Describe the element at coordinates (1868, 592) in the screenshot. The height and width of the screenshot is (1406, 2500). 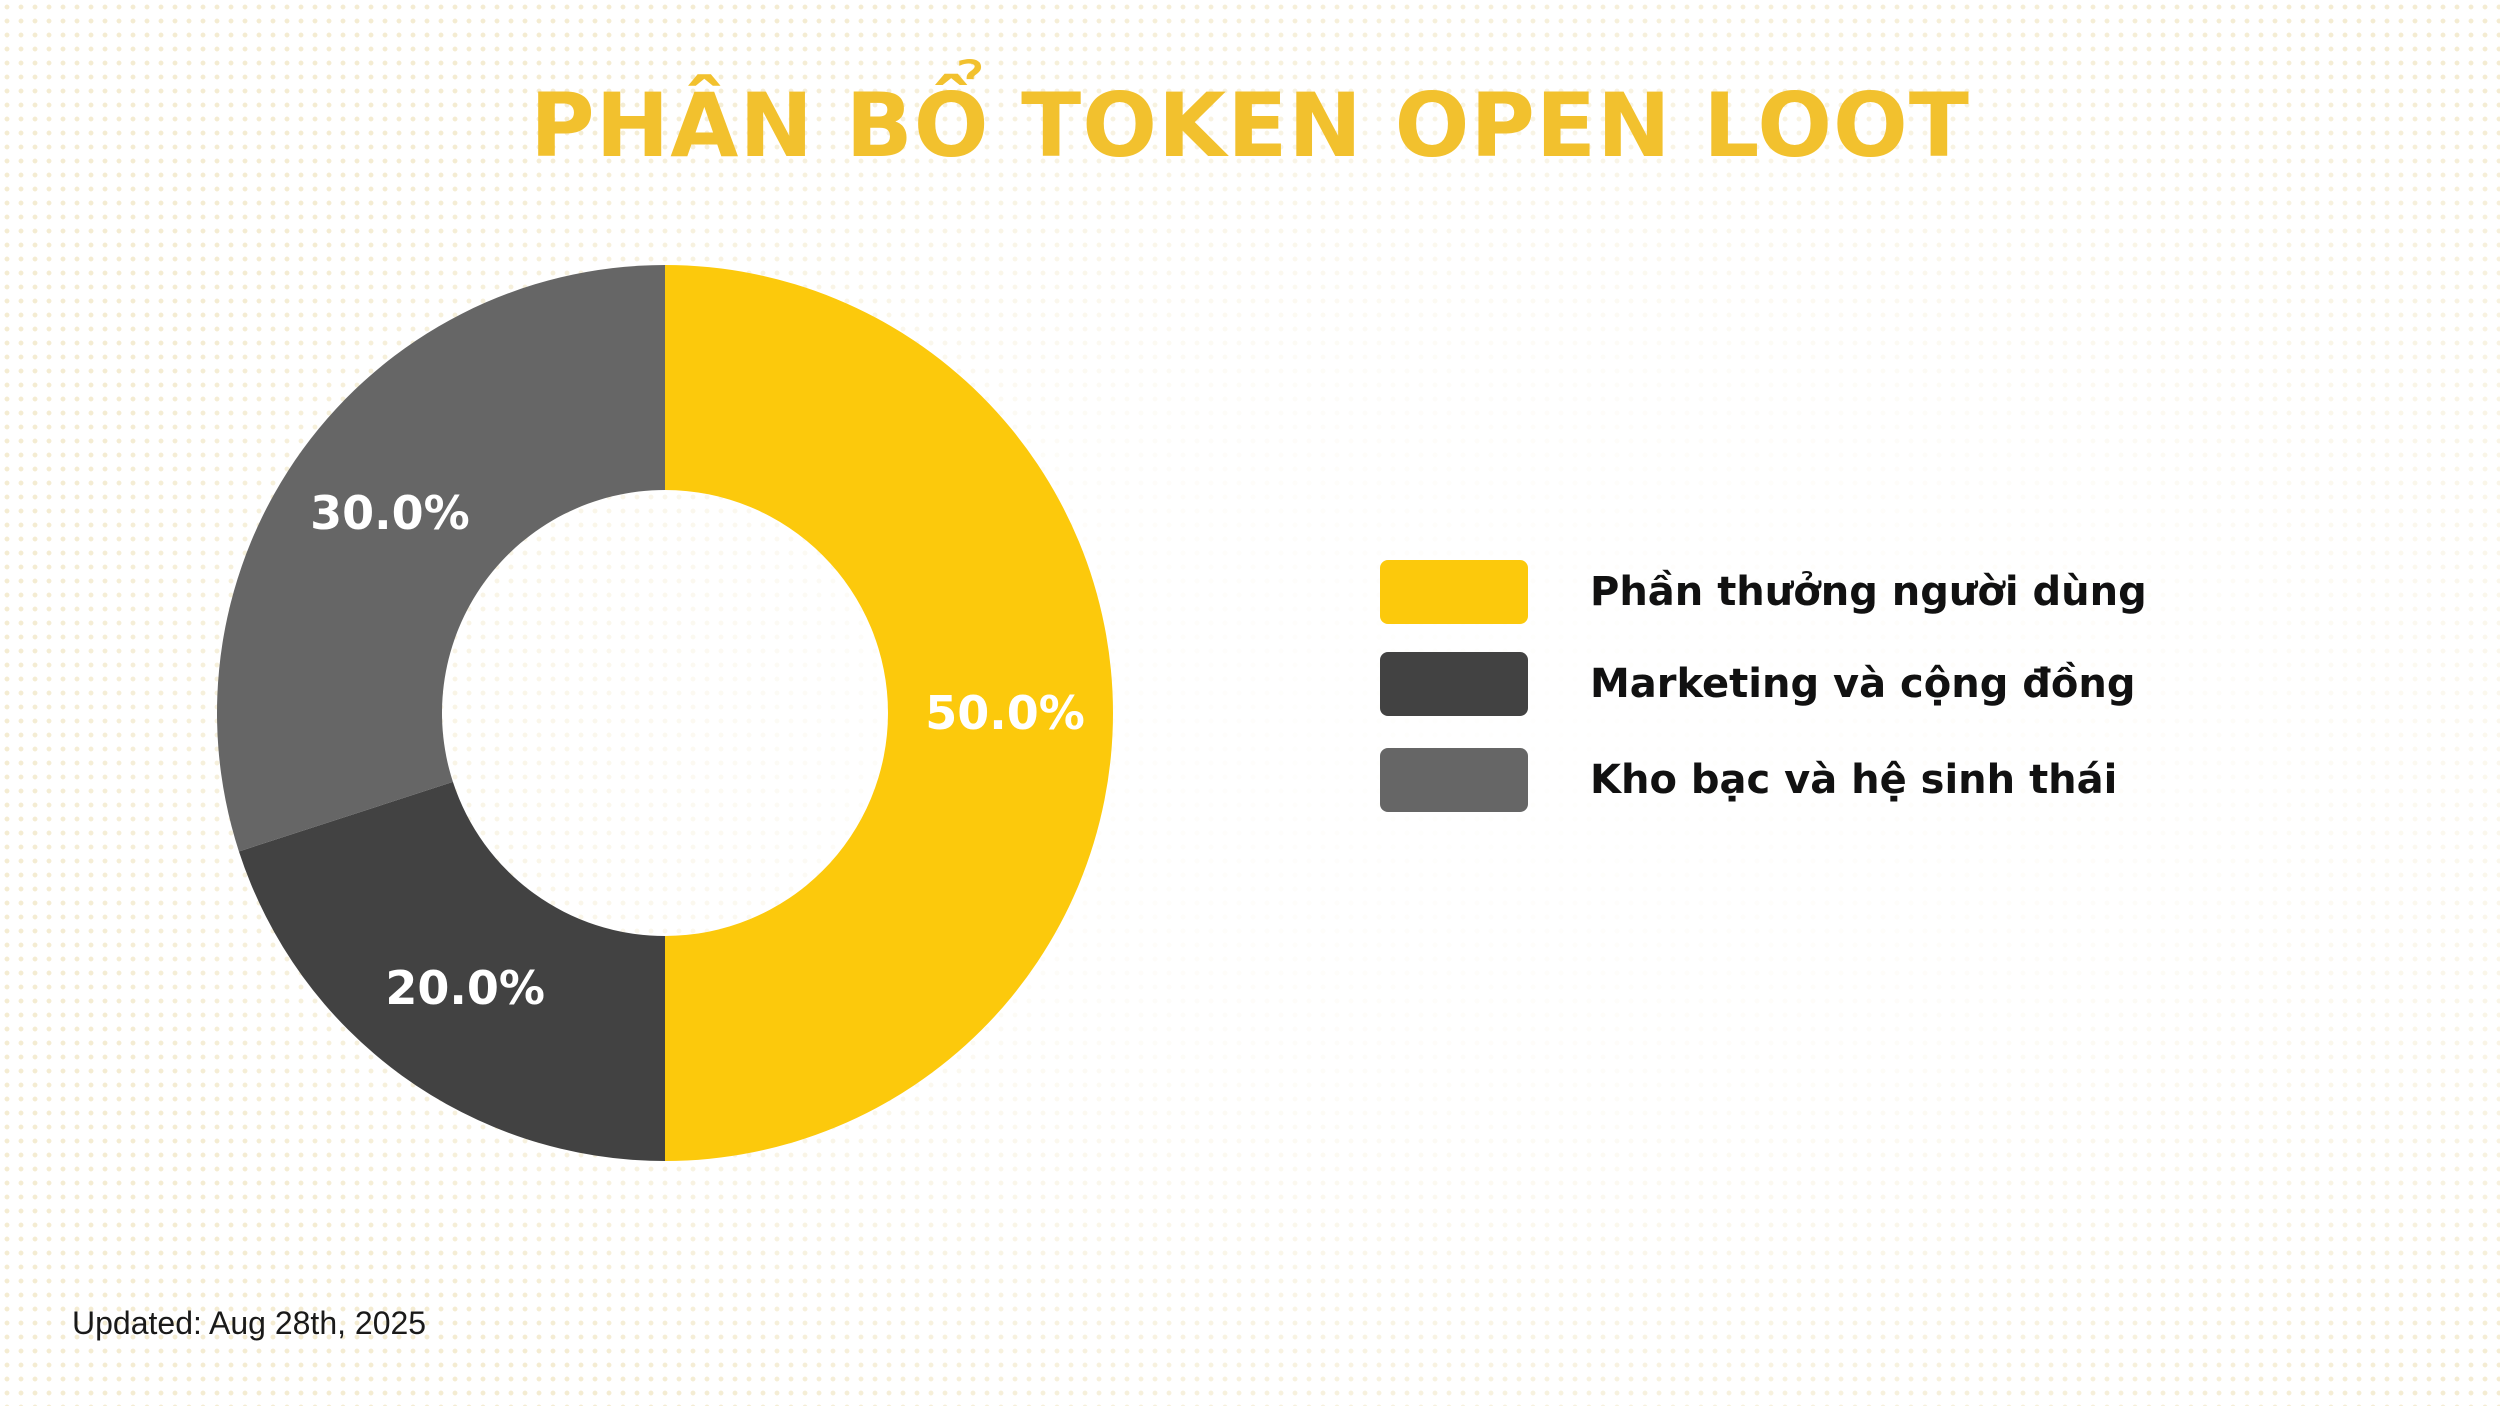
I see `legend-label: Phần thưởng người dùng` at that location.